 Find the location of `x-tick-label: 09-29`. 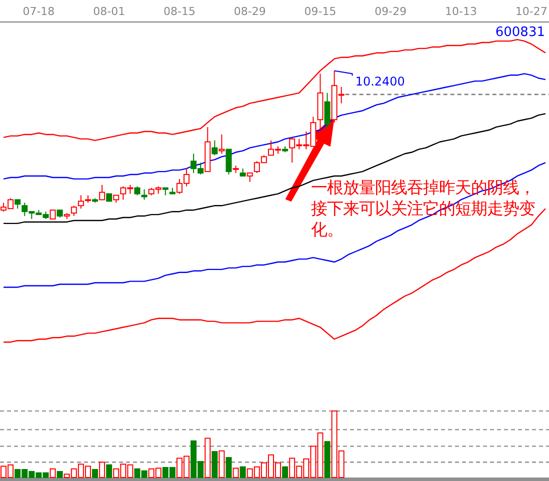

x-tick-label: 09-29 is located at coordinates (390, 11).